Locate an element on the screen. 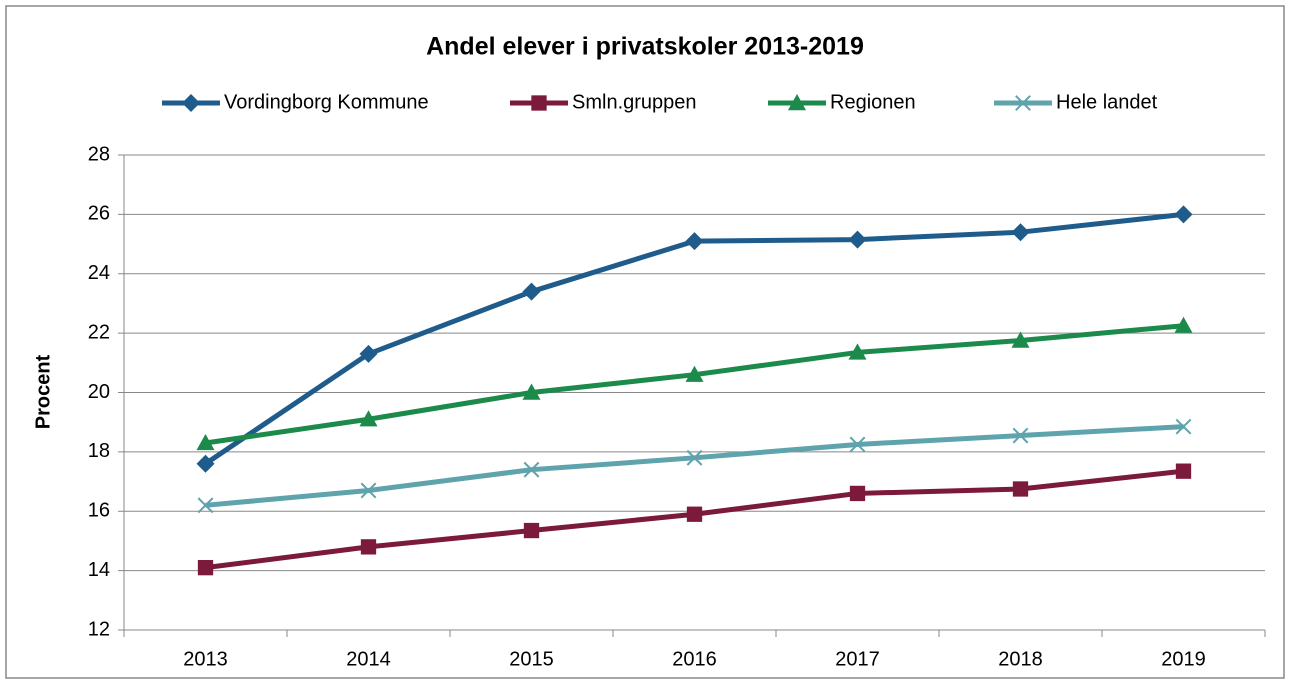 The height and width of the screenshot is (687, 1290). legend-label: Regionen is located at coordinates (873, 102).